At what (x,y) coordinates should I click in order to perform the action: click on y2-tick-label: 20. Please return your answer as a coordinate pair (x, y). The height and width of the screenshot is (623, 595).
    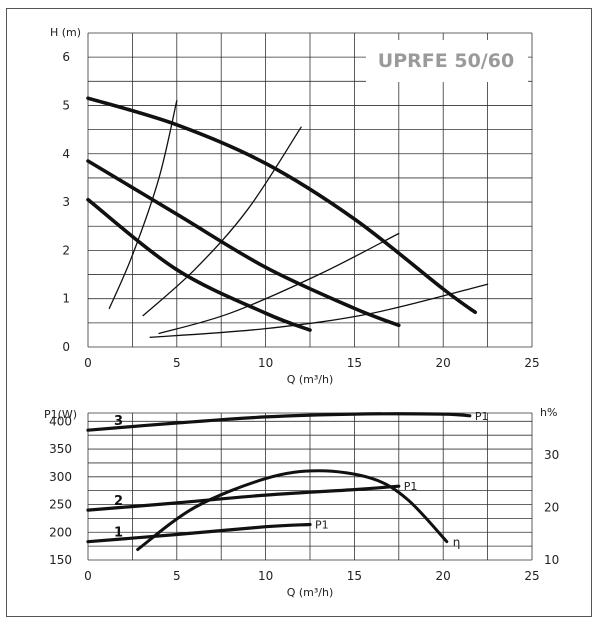
    Looking at the image, I should click on (551, 508).